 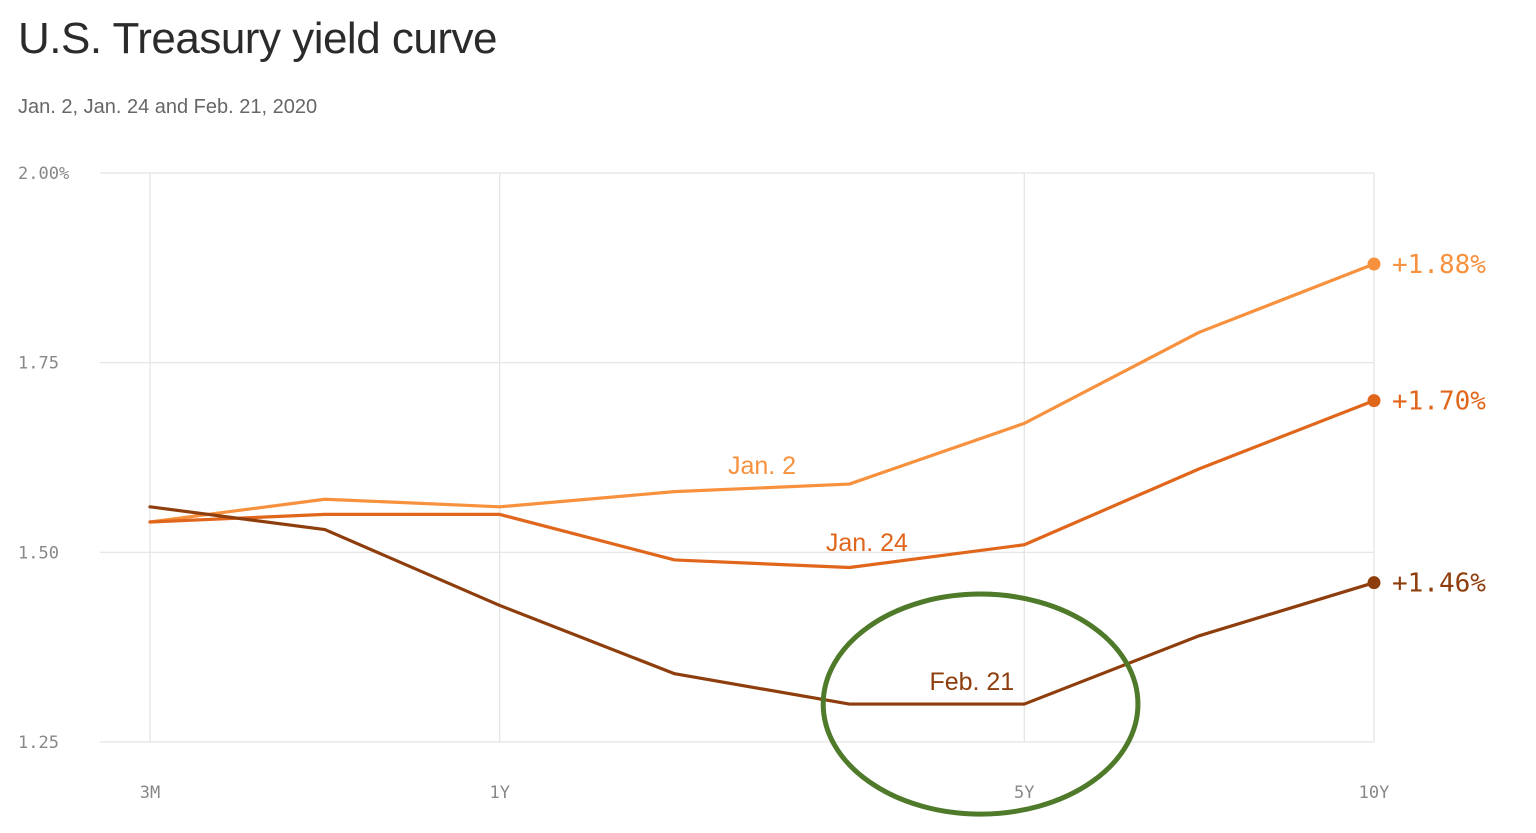 What do you see at coordinates (762, 466) in the screenshot?
I see `series-name-label: Jan. 2` at bounding box center [762, 466].